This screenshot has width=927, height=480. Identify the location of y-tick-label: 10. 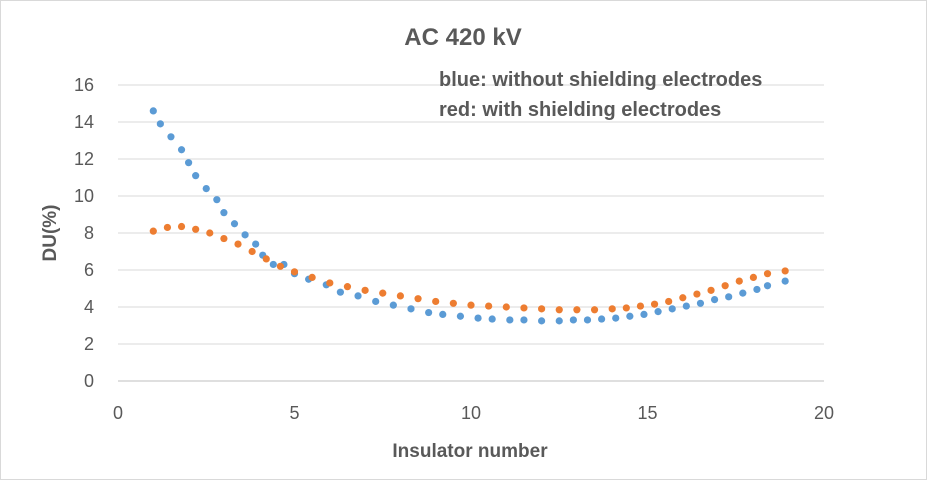
(84, 196).